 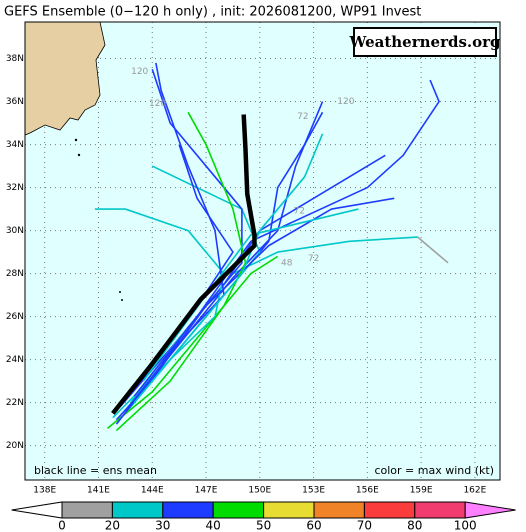 What do you see at coordinates (490, 510) in the screenshot?
I see `colorbar-over` at bounding box center [490, 510].